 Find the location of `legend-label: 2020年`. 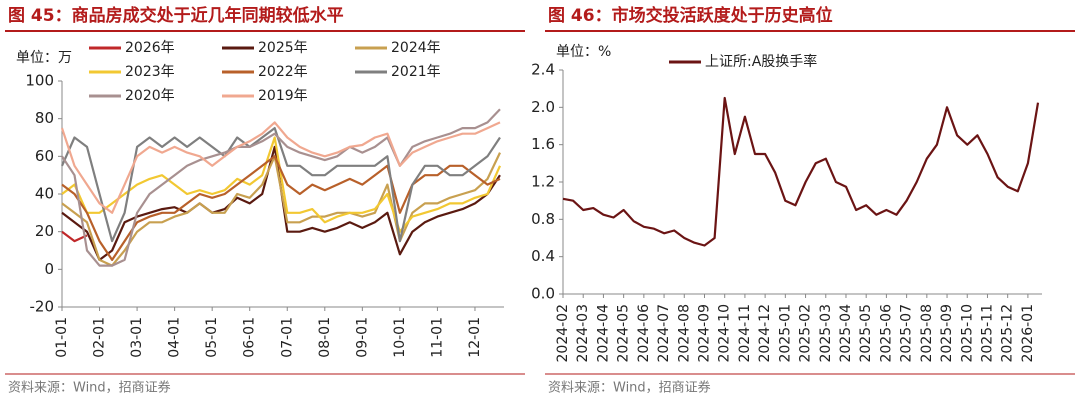

legend-label: 2020年 is located at coordinates (150, 96).